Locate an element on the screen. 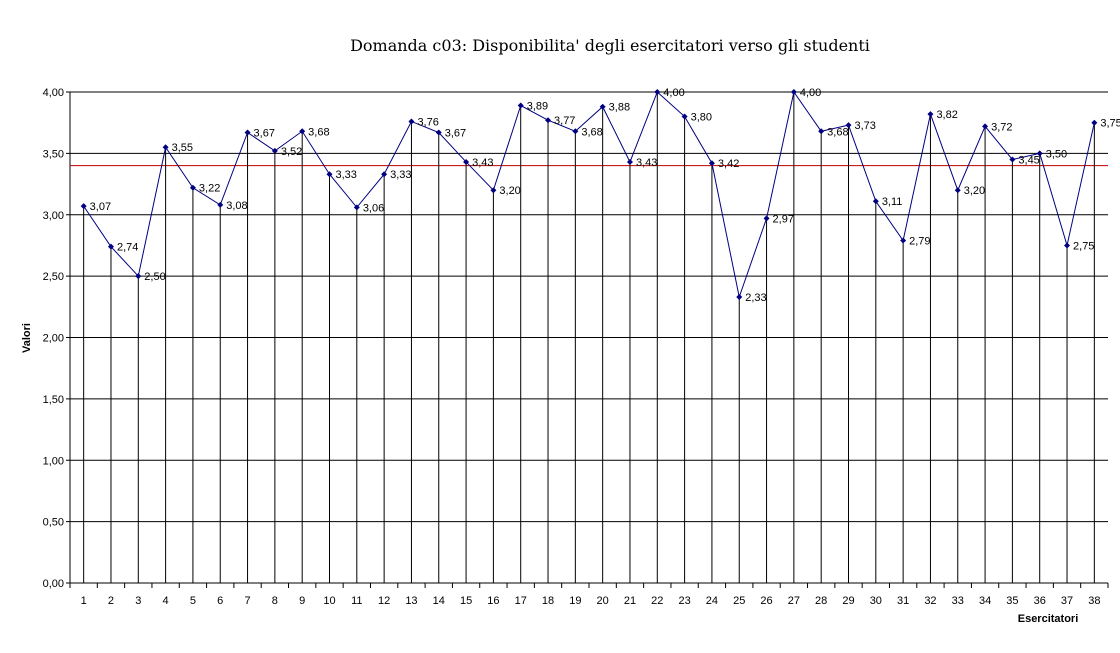  x-tick-label: 27 is located at coordinates (794, 601).